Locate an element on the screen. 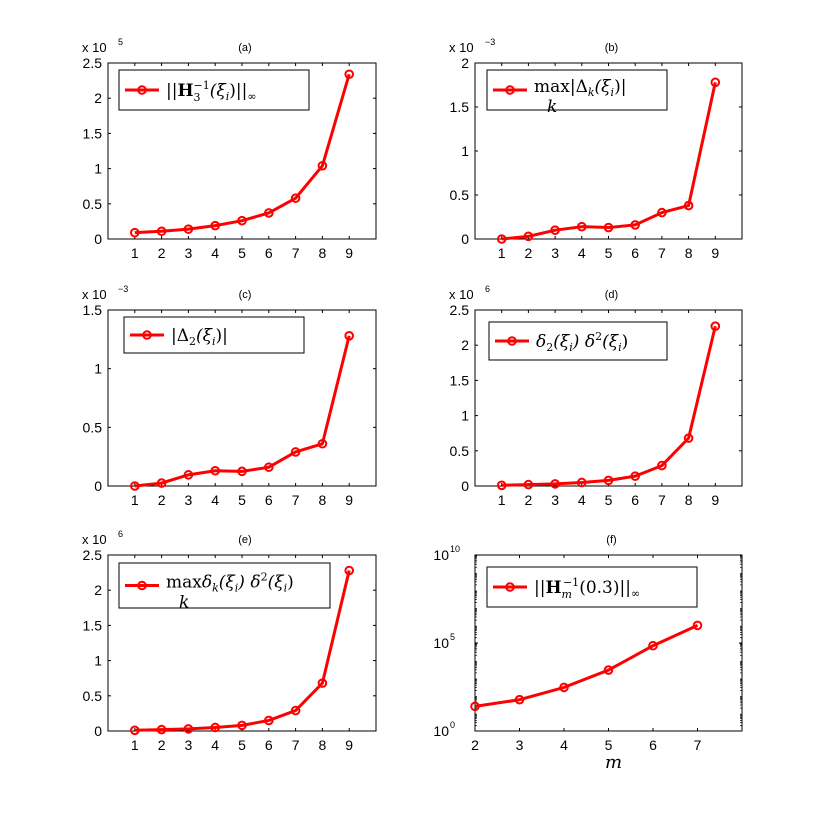  legend-label: δ2(ξi) δ2(ξi) is located at coordinates (582, 342).